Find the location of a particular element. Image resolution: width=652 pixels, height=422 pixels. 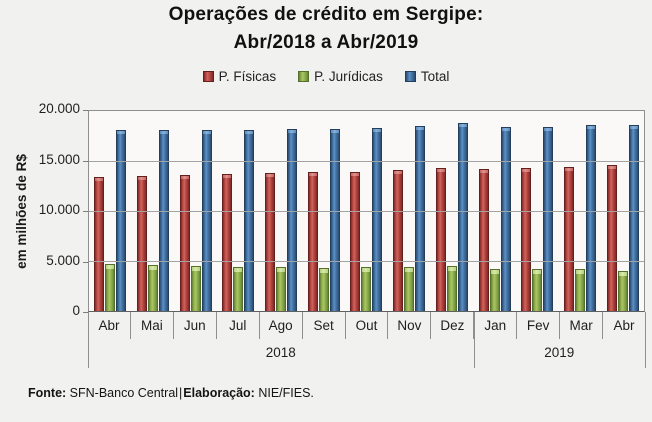

bar-group-12-abr is located at coordinates (622, 211).